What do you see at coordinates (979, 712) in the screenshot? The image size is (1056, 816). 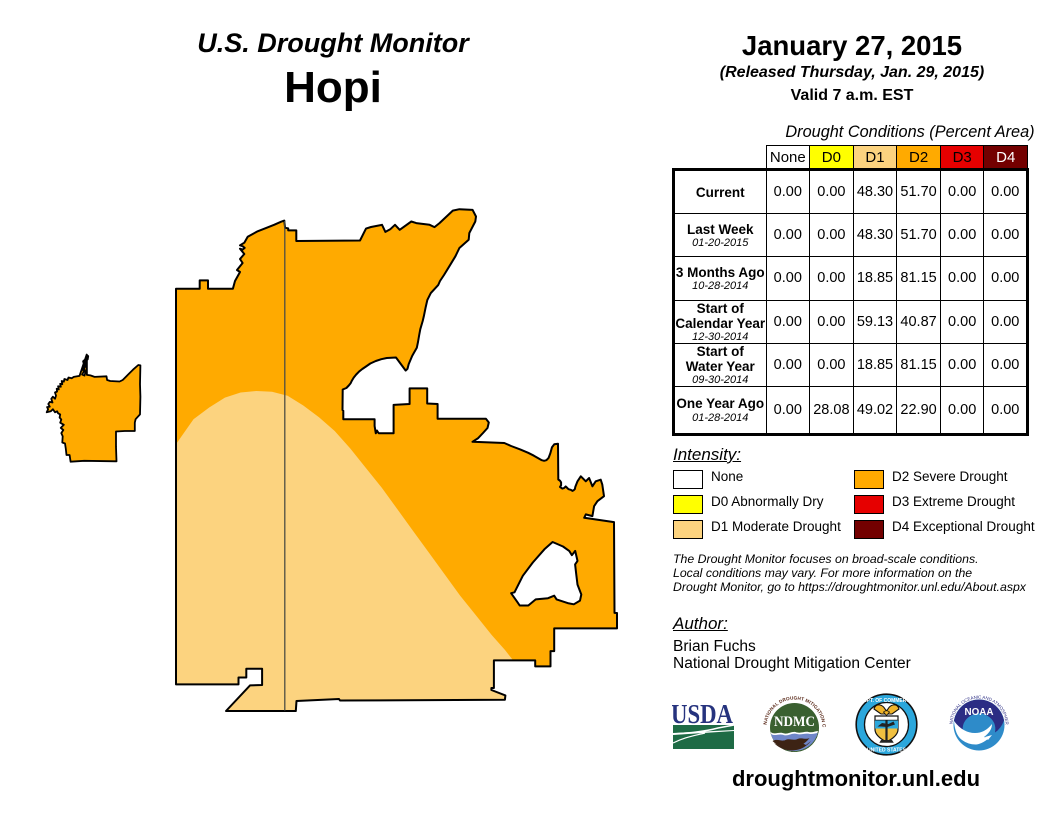 I see `svg-text: NOAA` at bounding box center [979, 712].